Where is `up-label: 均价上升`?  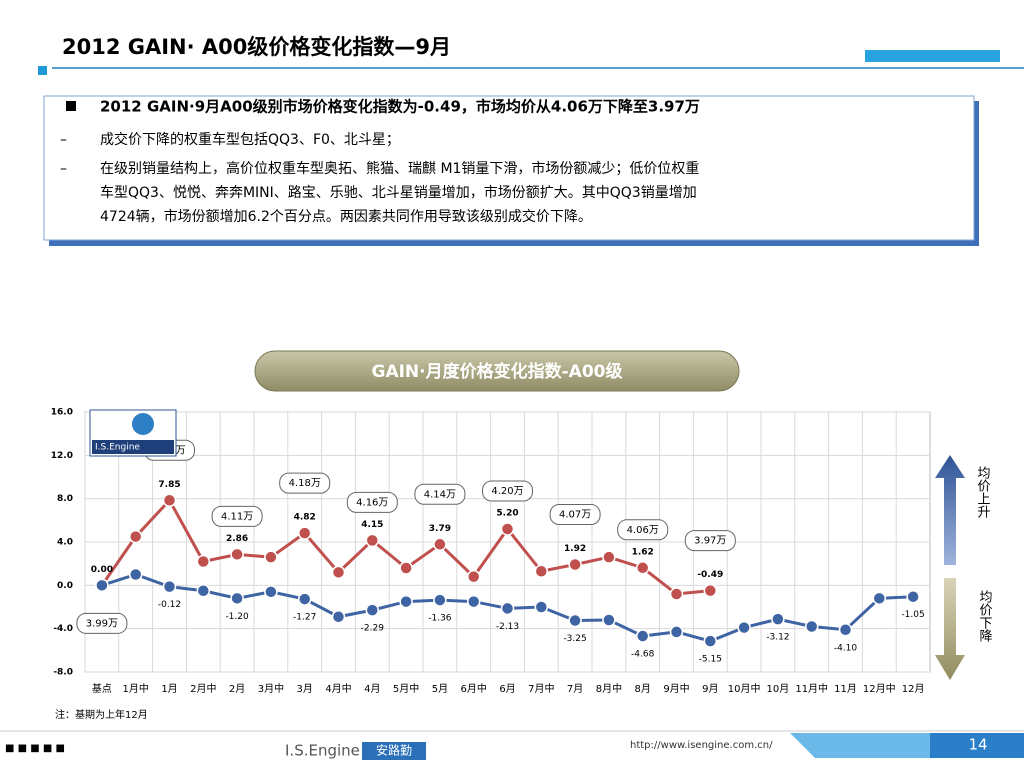
up-label: 均价上升 is located at coordinates (983, 492).